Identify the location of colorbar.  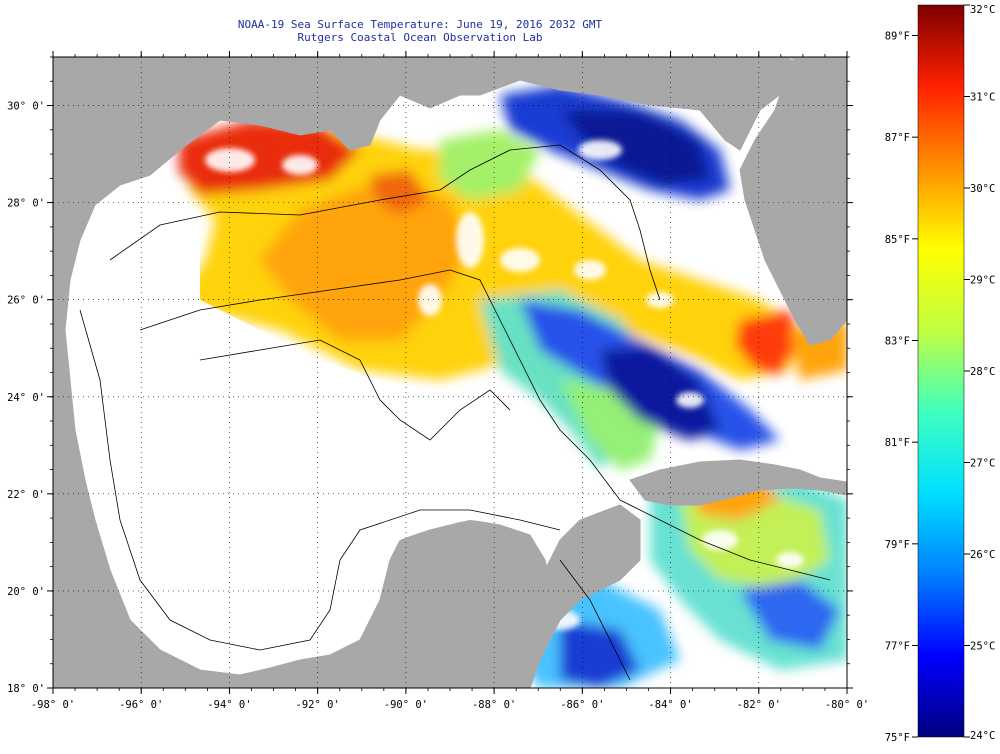
(941, 371).